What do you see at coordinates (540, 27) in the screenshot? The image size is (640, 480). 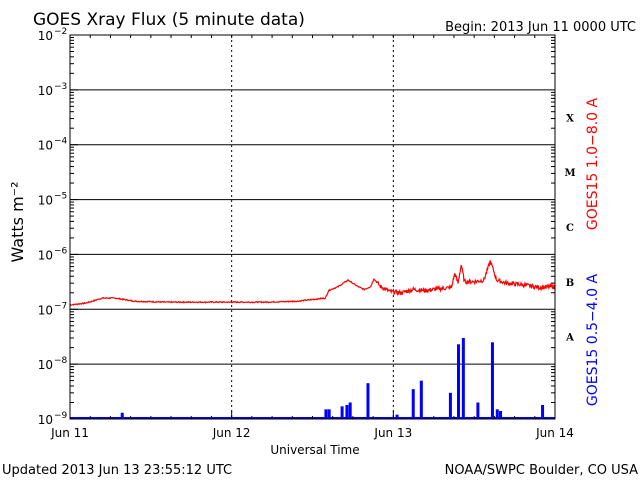 I see `begin-time: Begin: 2013 Jun 11 0000 UTC` at bounding box center [540, 27].